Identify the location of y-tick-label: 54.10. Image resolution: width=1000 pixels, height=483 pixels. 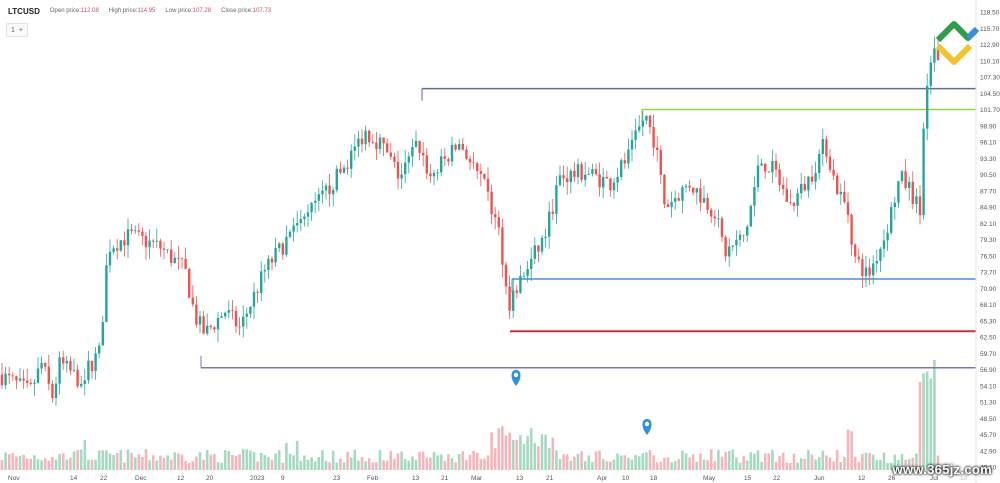
(988, 386).